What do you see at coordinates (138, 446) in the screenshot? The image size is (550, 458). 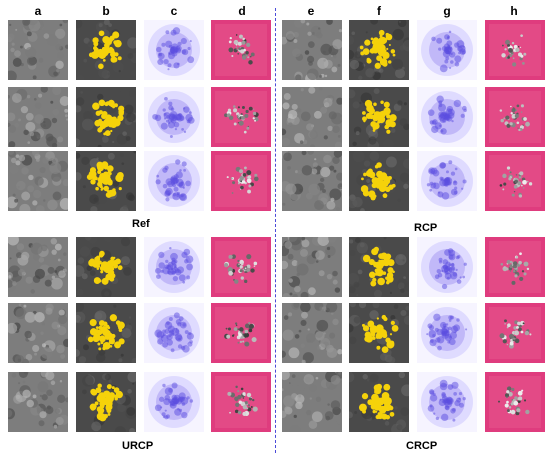 I see `group-label-urcp: URCP` at bounding box center [138, 446].